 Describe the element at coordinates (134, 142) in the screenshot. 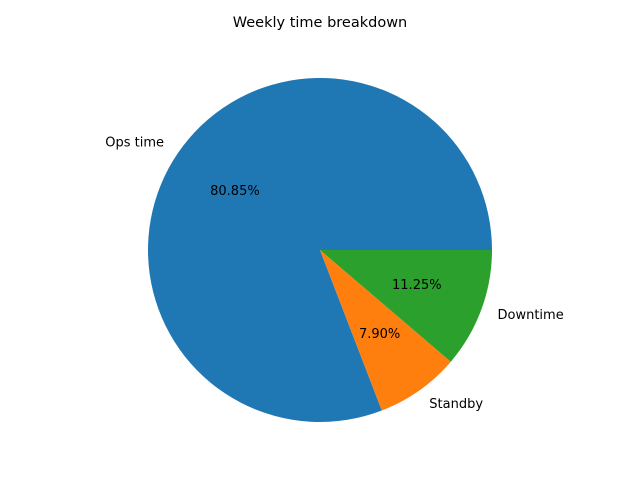

I see `slice-label-ops-time: Ops time` at that location.